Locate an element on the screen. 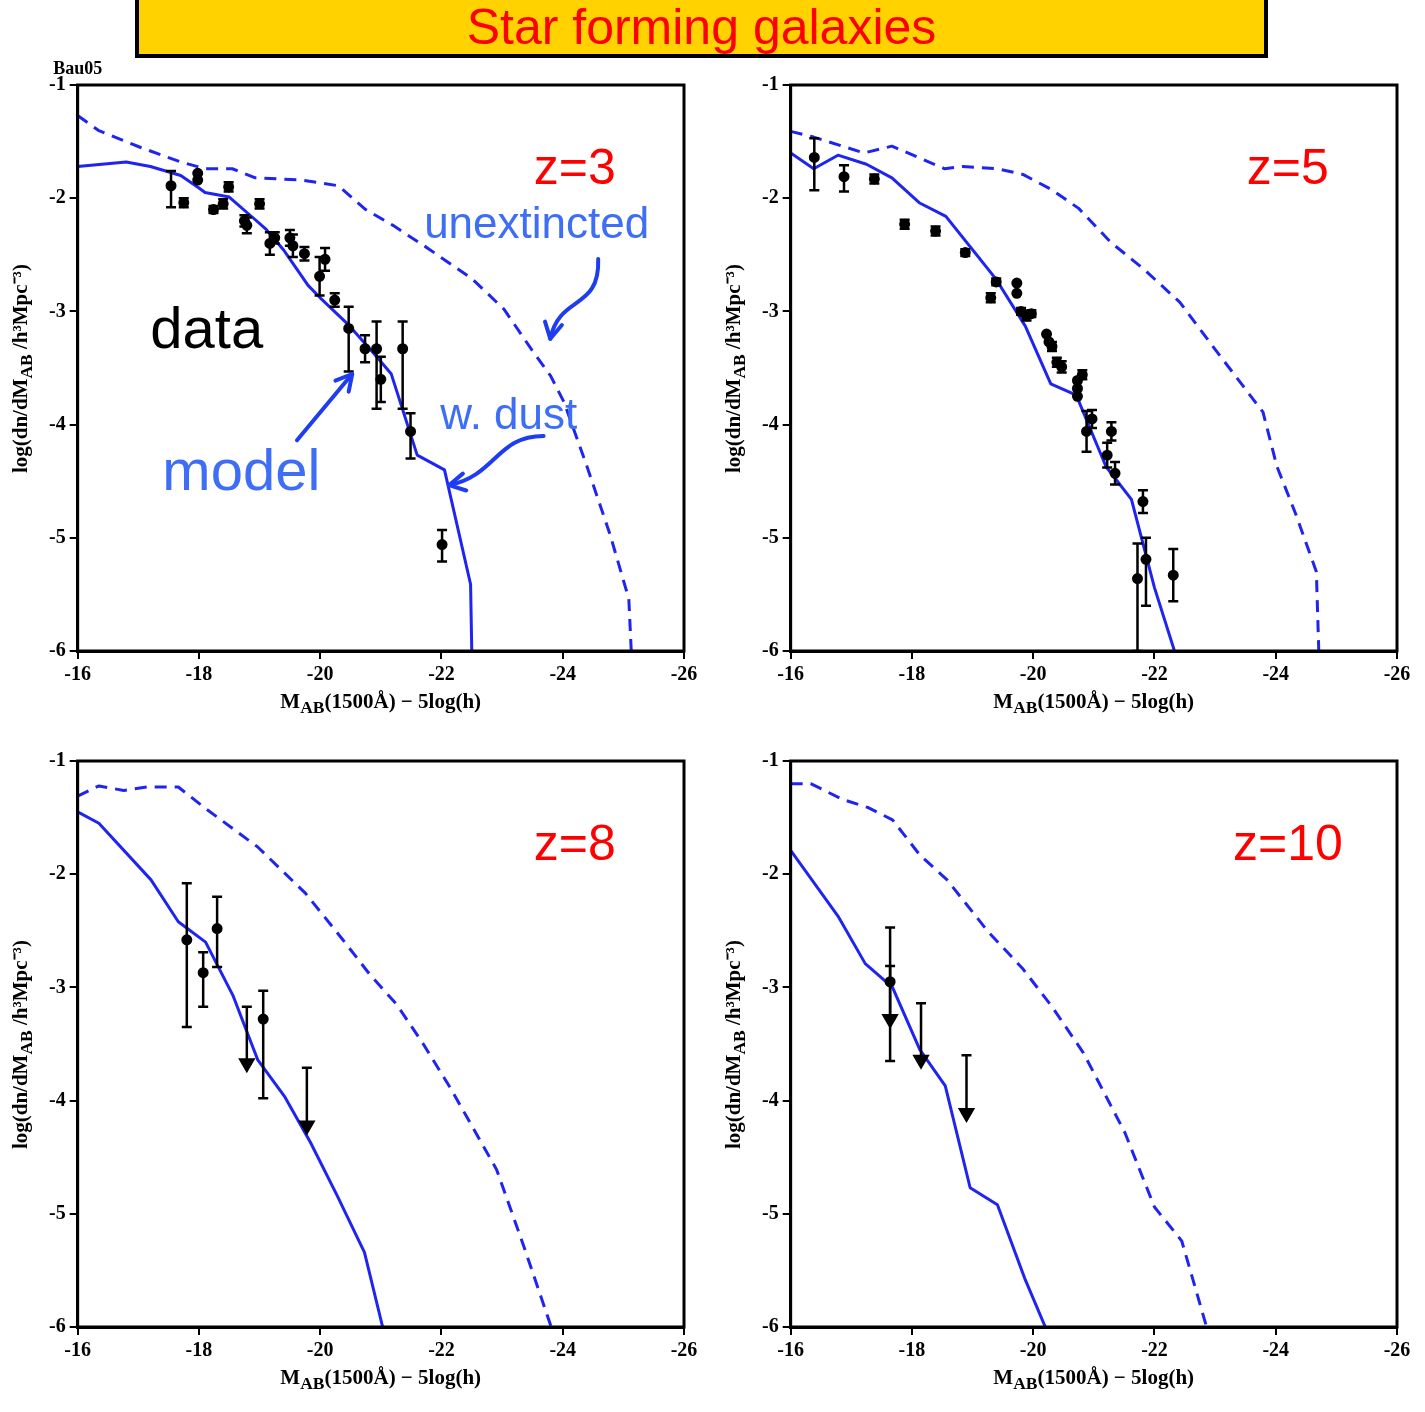 The width and height of the screenshot is (1425, 1412). annotation: z=5 is located at coordinates (1287, 167).